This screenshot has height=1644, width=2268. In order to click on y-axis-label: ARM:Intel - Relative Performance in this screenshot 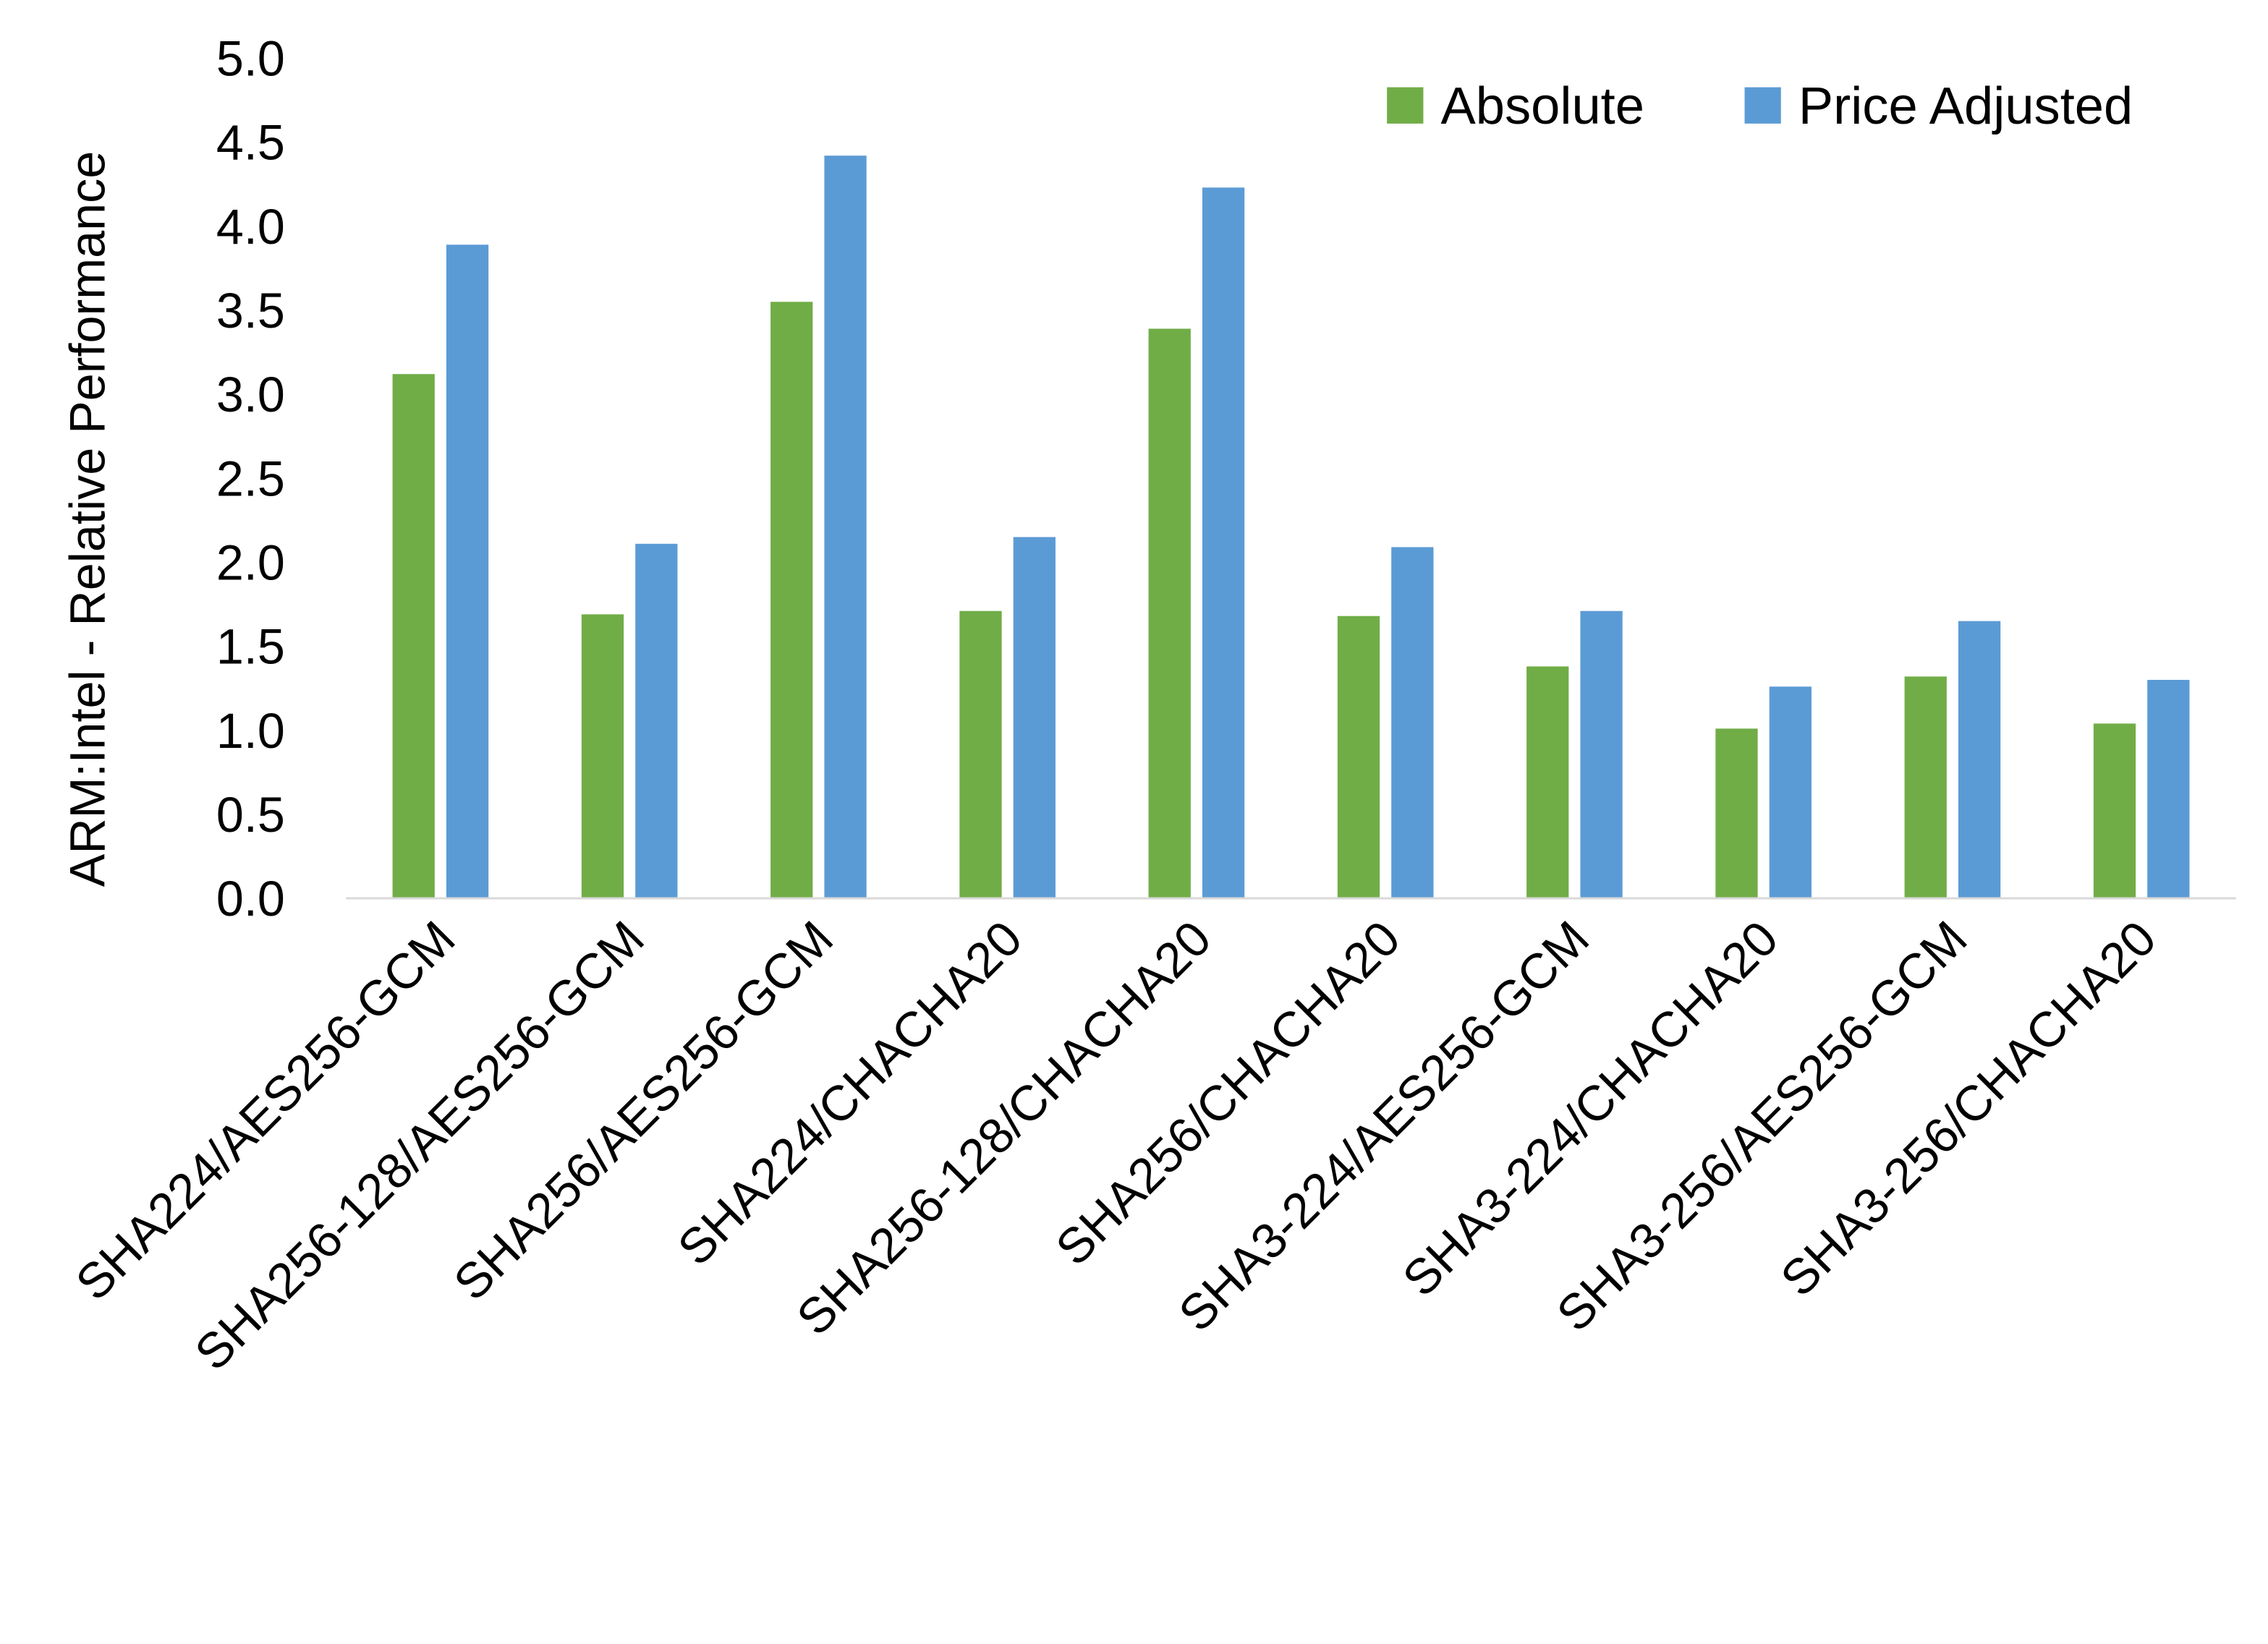, I will do `click(88, 519)`.